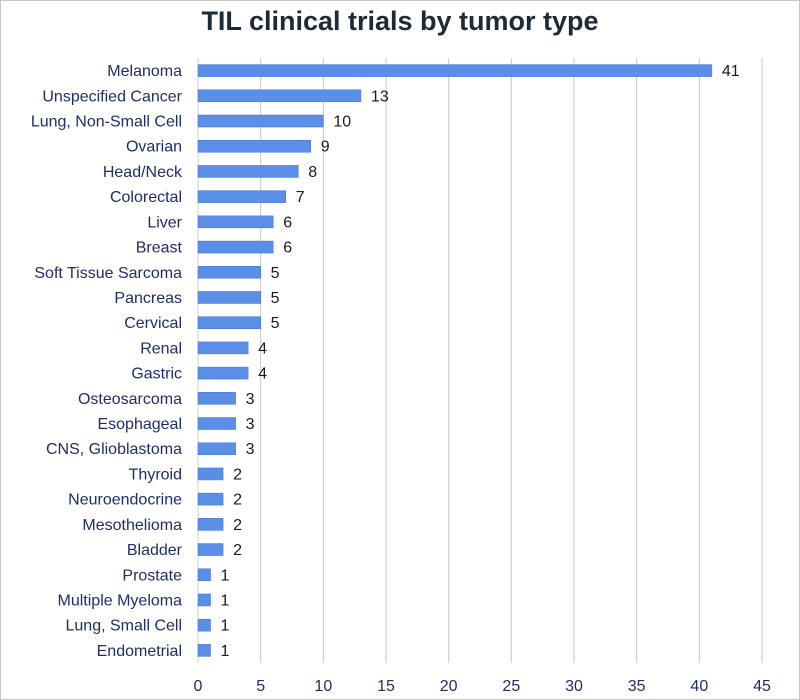 The width and height of the screenshot is (800, 700). What do you see at coordinates (106, 122) in the screenshot?
I see `category-label: Lung, Non-Small Cell` at bounding box center [106, 122].